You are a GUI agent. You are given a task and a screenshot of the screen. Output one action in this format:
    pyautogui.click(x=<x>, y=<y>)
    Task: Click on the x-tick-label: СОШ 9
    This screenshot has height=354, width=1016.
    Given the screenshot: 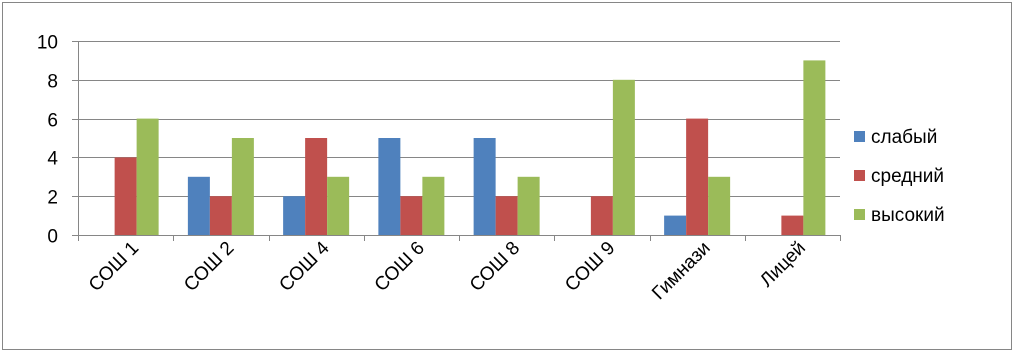 What is the action you would take?
    pyautogui.click(x=590, y=267)
    